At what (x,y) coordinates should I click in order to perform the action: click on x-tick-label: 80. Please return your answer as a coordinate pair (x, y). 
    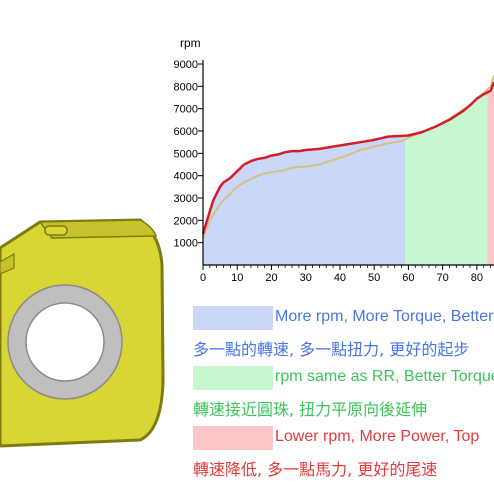
    Looking at the image, I should click on (477, 278).